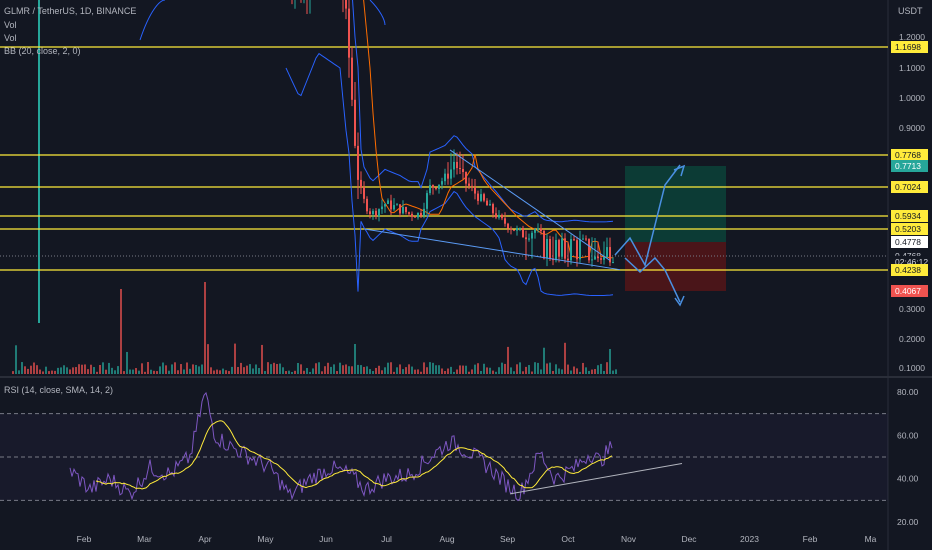 The width and height of the screenshot is (932, 550). What do you see at coordinates (10, 38) in the screenshot?
I see `volume-legend-2: Vol` at bounding box center [10, 38].